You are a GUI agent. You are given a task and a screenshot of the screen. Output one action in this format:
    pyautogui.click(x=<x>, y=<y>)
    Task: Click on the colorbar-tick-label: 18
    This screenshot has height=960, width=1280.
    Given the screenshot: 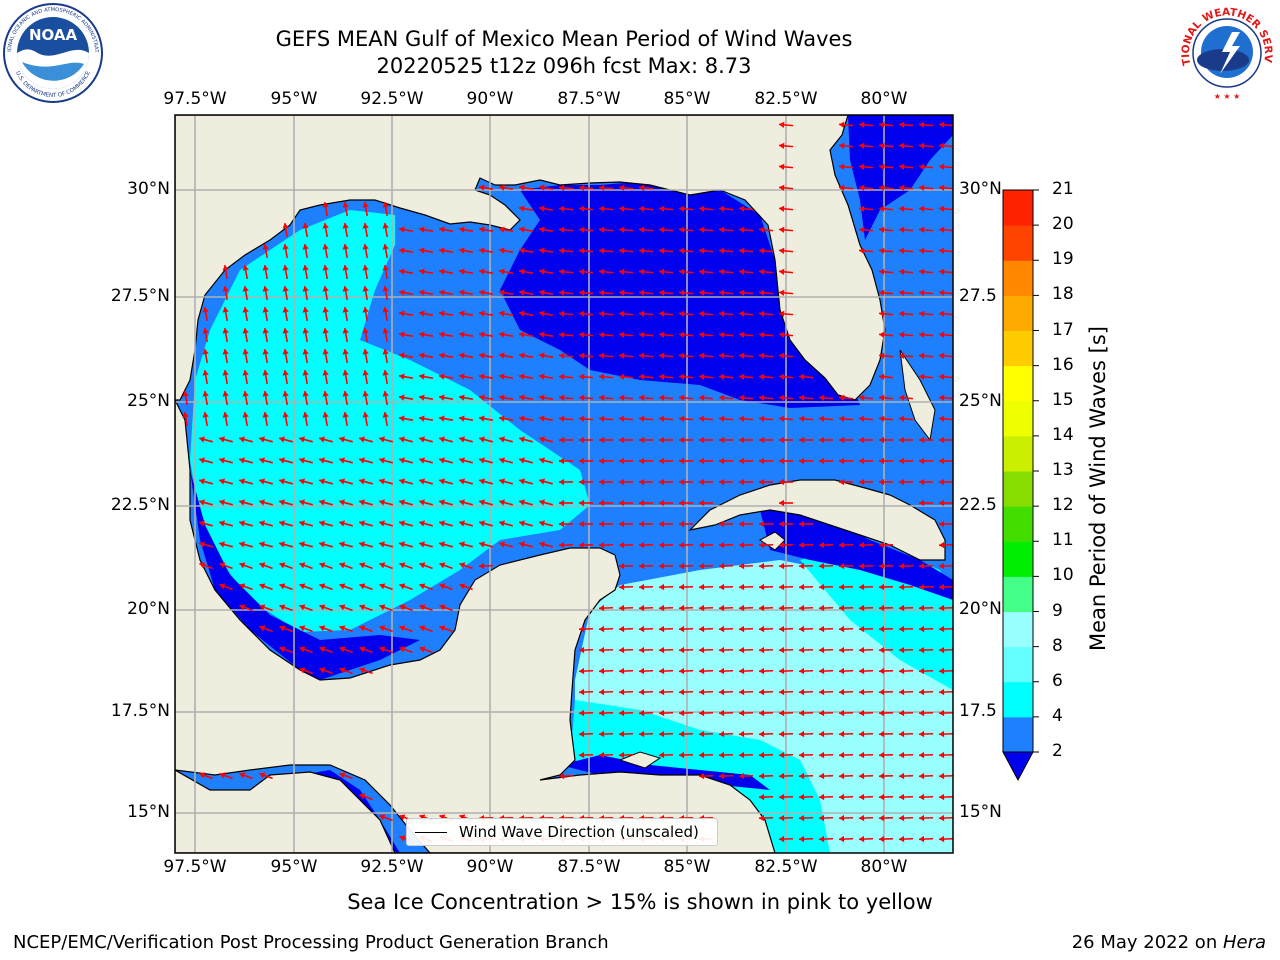 What is the action you would take?
    pyautogui.click(x=1063, y=294)
    